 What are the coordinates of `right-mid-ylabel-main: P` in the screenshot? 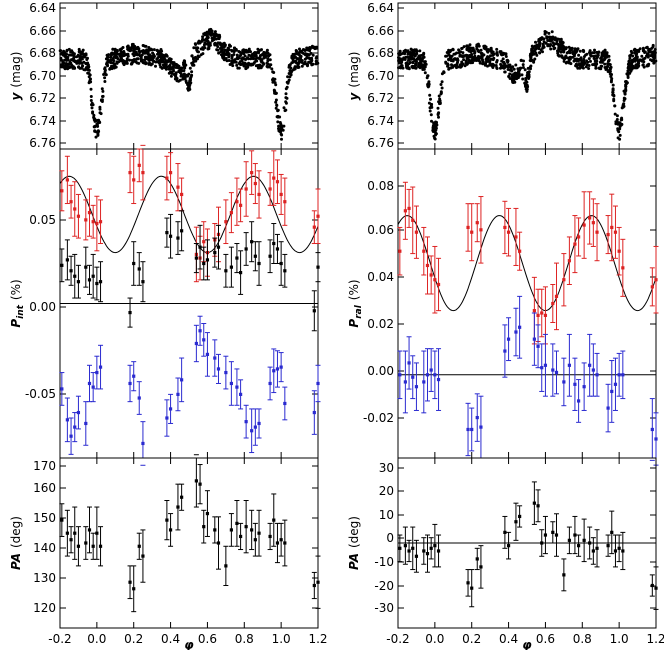 It's located at (354, 323).